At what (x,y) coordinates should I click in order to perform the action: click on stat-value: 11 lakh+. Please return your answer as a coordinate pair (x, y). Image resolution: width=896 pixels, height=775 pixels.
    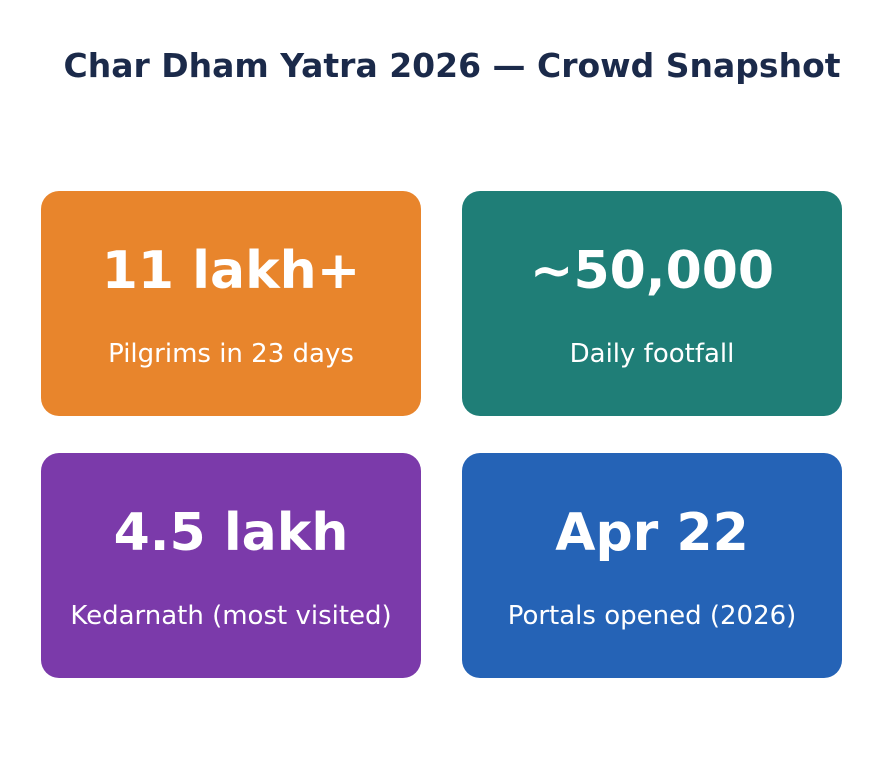
    Looking at the image, I should click on (231, 271).